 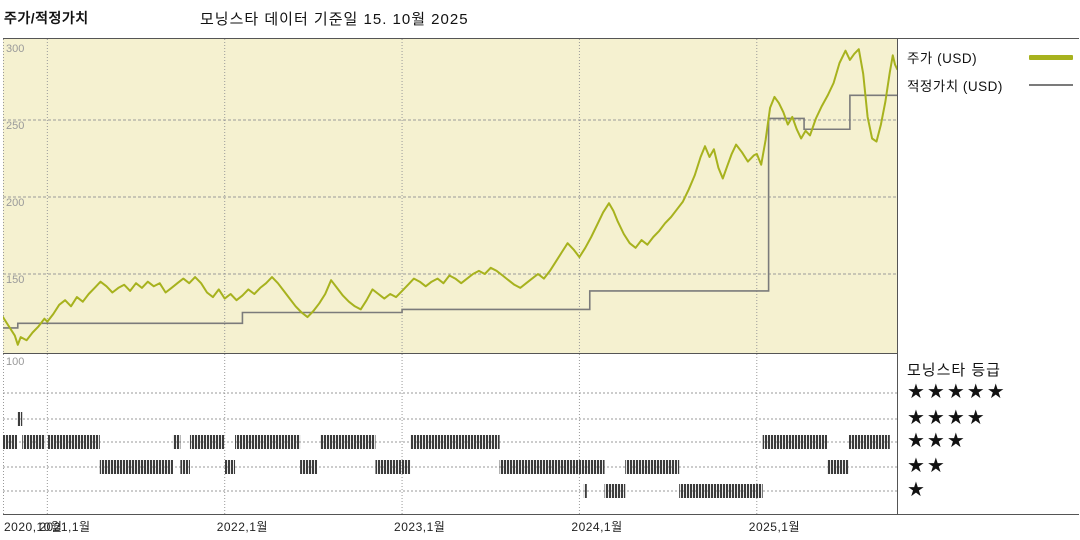 I want to click on y-tick-label-150: 150, so click(x=15, y=280).